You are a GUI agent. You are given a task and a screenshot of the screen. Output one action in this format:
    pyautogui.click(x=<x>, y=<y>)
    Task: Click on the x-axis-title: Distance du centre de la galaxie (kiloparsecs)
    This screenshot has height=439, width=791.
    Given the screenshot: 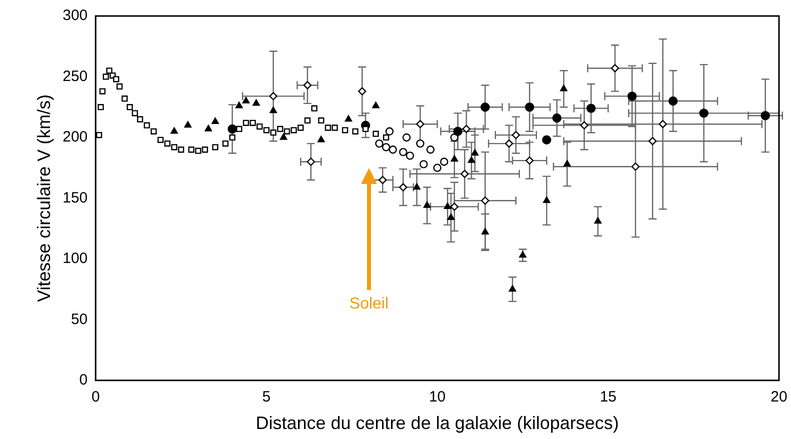 What is the action you would take?
    pyautogui.click(x=437, y=423)
    